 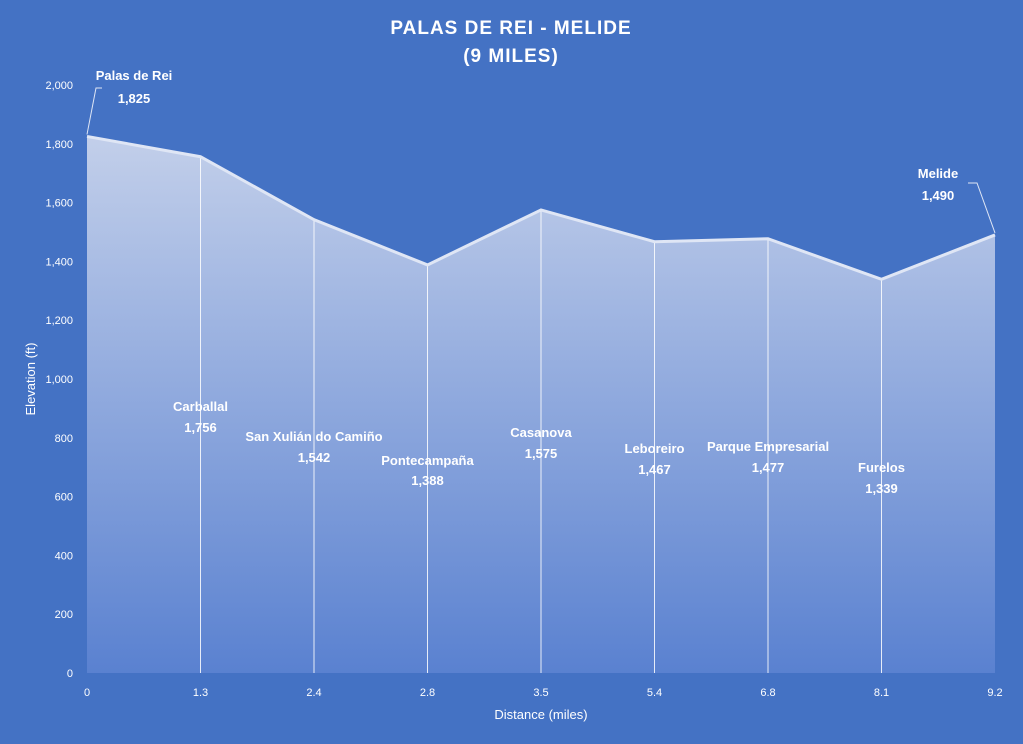 What do you see at coordinates (655, 448) in the screenshot?
I see `data-label-name: Leboreiro` at bounding box center [655, 448].